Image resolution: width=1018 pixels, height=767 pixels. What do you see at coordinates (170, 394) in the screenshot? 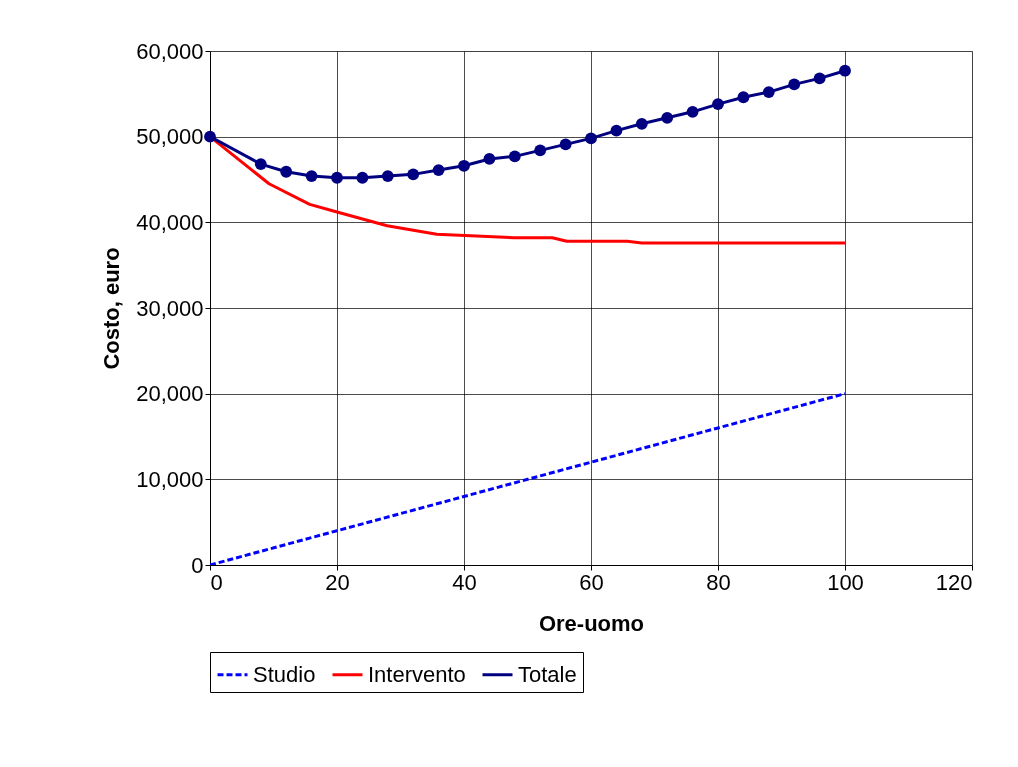
I see `y-tick-label: 20,000` at bounding box center [170, 394].